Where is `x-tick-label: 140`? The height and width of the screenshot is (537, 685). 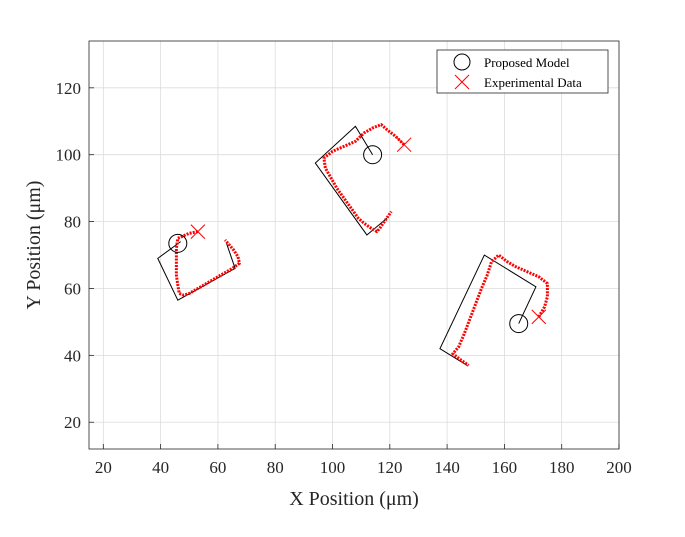
x-tick-label: 140 is located at coordinates (447, 467).